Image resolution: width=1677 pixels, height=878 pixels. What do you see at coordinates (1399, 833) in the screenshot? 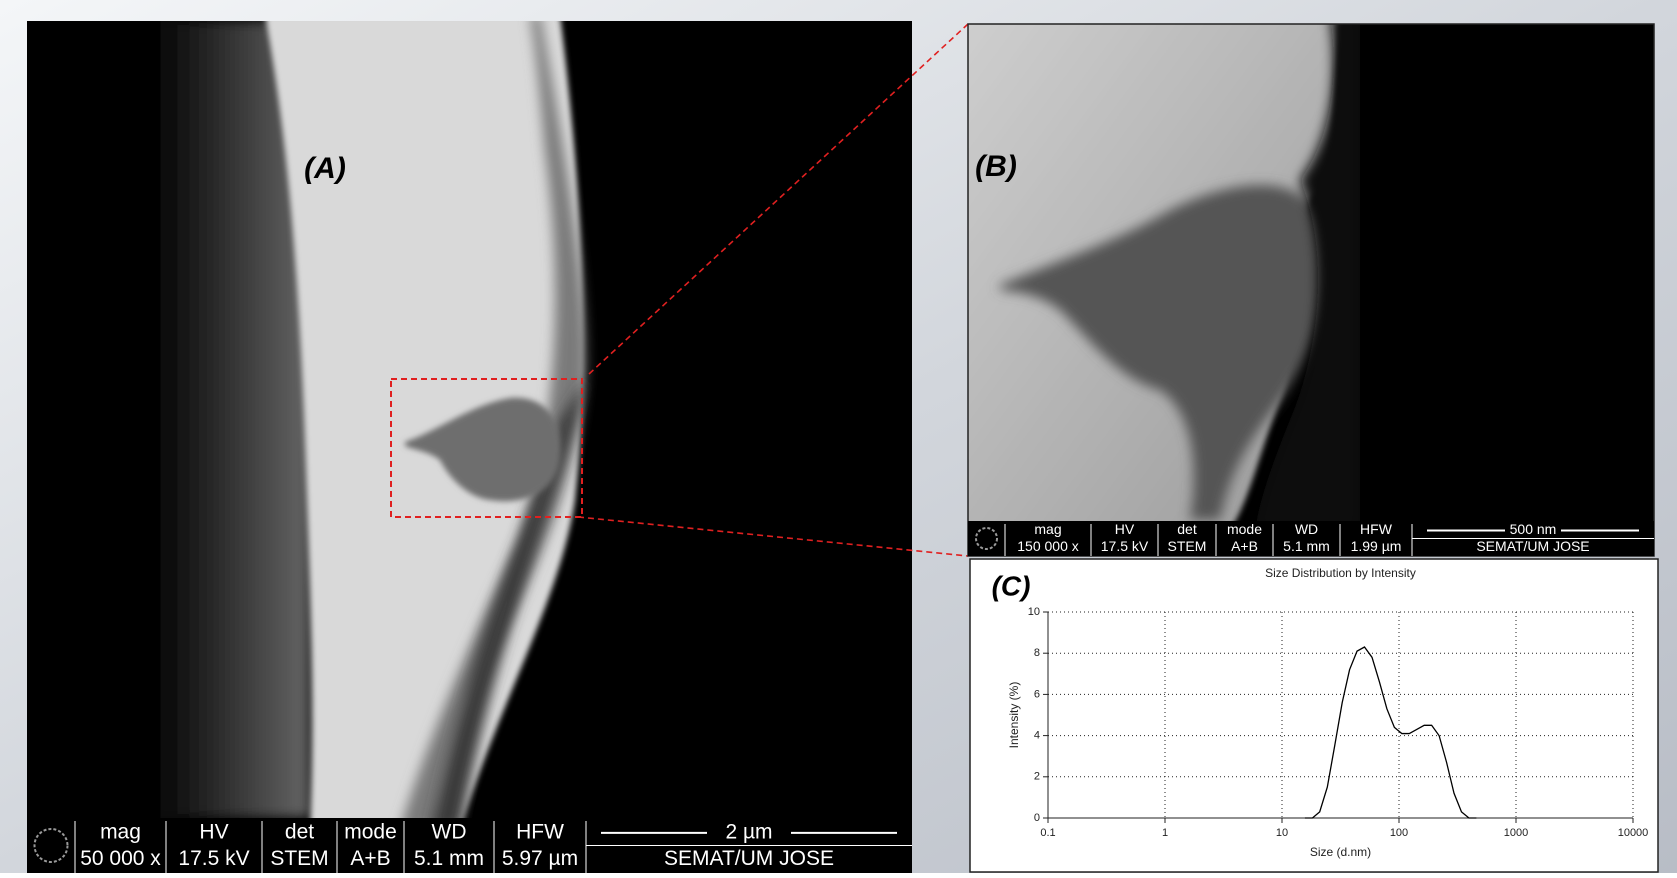
I see `x-tick-label: 100` at bounding box center [1399, 833].